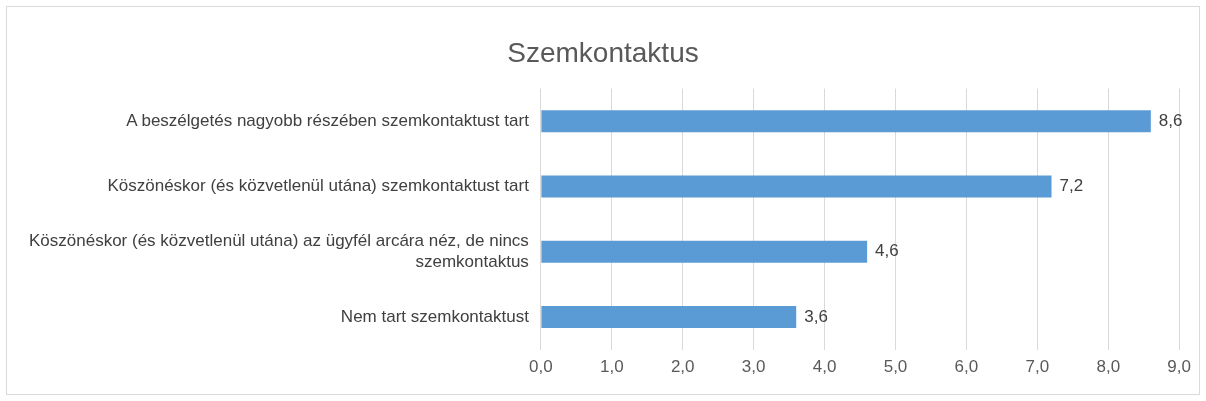  What do you see at coordinates (603, 52) in the screenshot?
I see `chart-title: Szemkontaktus` at bounding box center [603, 52].